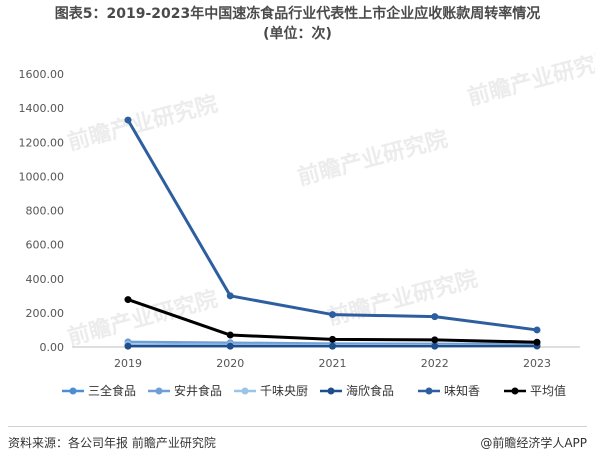  Describe the element at coordinates (52, 347) in the screenshot. I see `y-tick-label: 0.00` at that location.